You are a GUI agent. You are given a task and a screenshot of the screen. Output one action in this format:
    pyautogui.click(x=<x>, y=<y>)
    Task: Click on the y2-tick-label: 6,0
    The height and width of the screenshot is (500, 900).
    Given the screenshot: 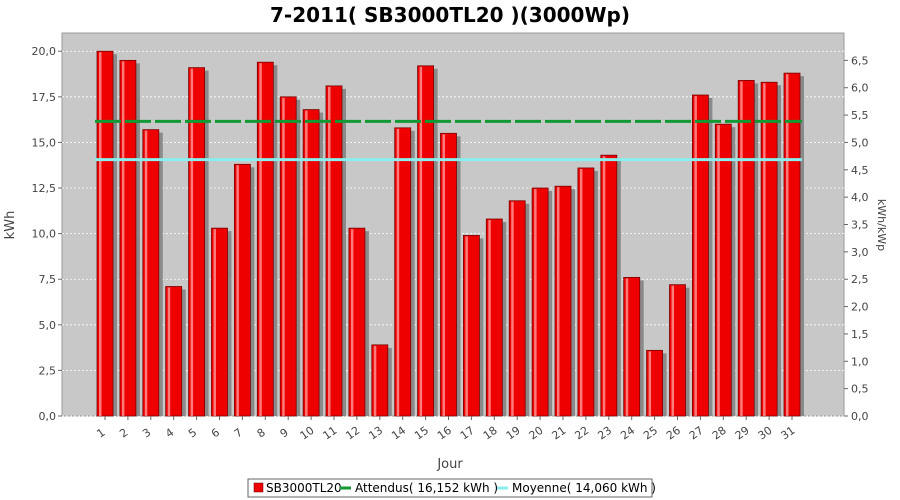 What is the action you would take?
    pyautogui.click(x=860, y=88)
    